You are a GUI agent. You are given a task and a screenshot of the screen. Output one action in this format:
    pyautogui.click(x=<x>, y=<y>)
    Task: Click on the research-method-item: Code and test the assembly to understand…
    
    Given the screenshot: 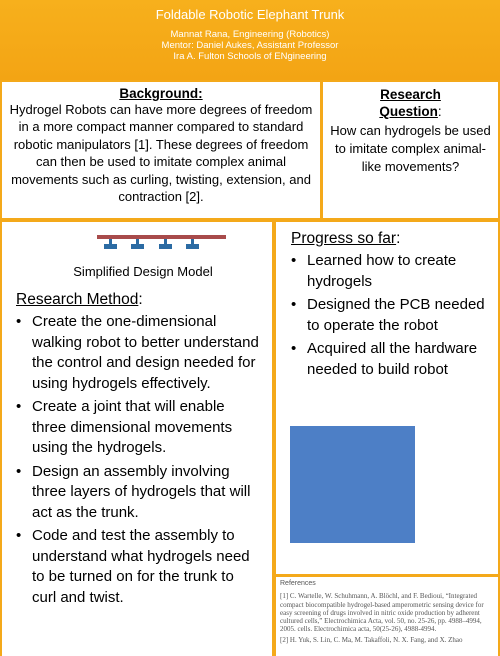 What is the action you would take?
    pyautogui.click(x=139, y=567)
    